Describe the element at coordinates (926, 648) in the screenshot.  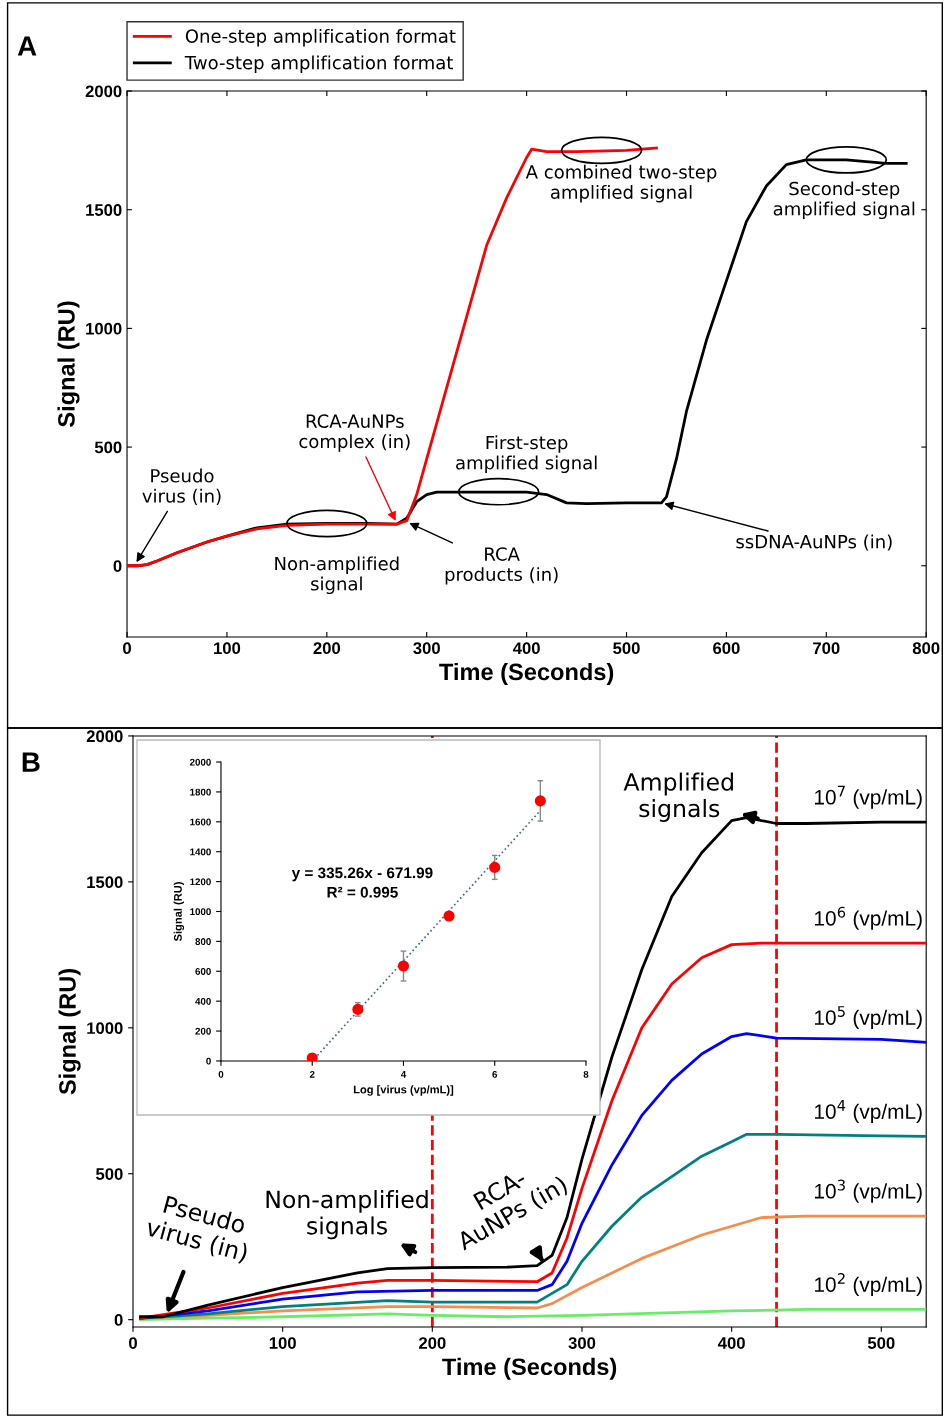
I see `x-tick-label: 800` at that location.